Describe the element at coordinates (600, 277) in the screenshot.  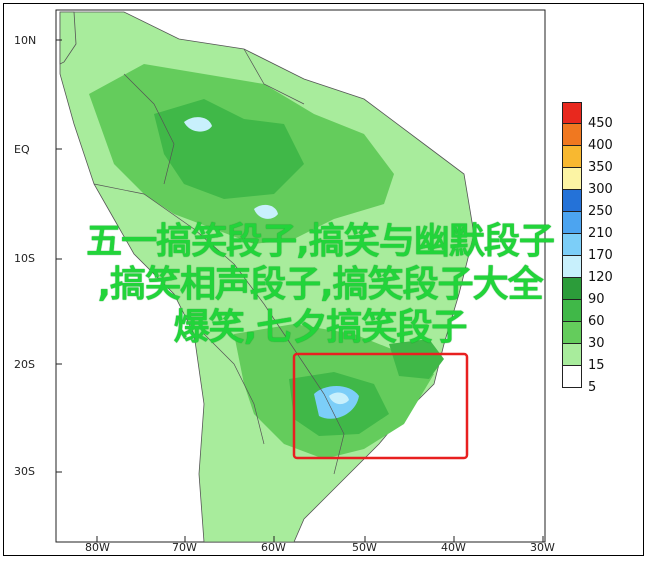
I see `legend-label: 120` at that location.